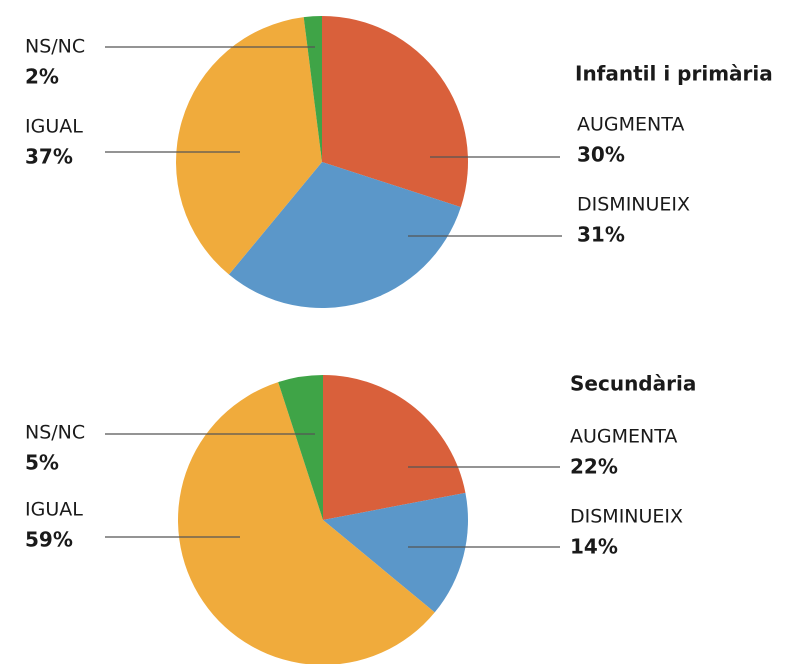 This screenshot has height=664, width=793. I want to click on chart-title: Infantil i primària, so click(674, 74).